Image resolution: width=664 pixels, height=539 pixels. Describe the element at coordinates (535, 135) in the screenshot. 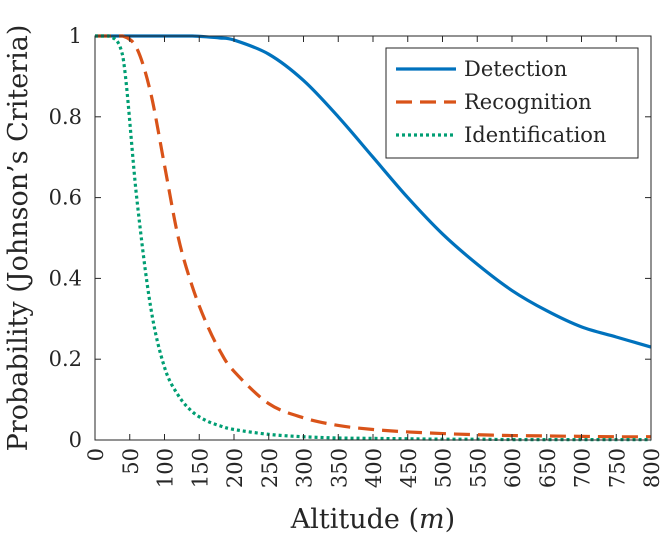

I see `legend-label-identification: Identification` at that location.